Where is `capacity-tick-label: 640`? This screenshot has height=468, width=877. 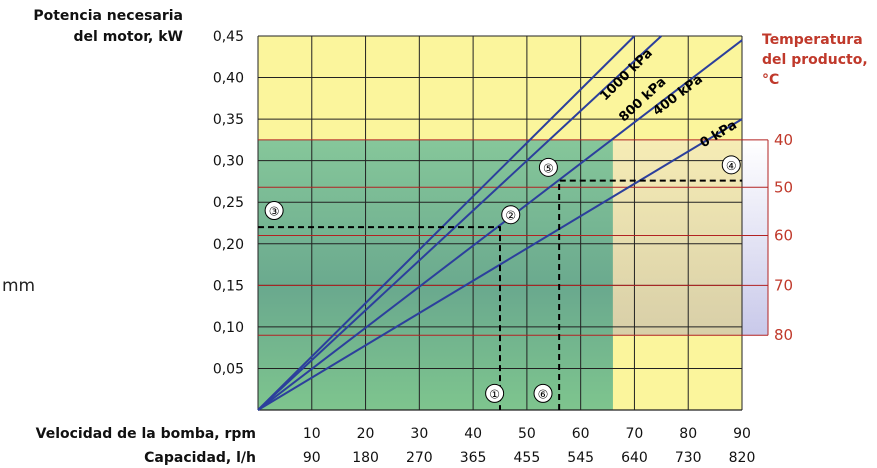 capacity-tick-label: 640 is located at coordinates (634, 458).